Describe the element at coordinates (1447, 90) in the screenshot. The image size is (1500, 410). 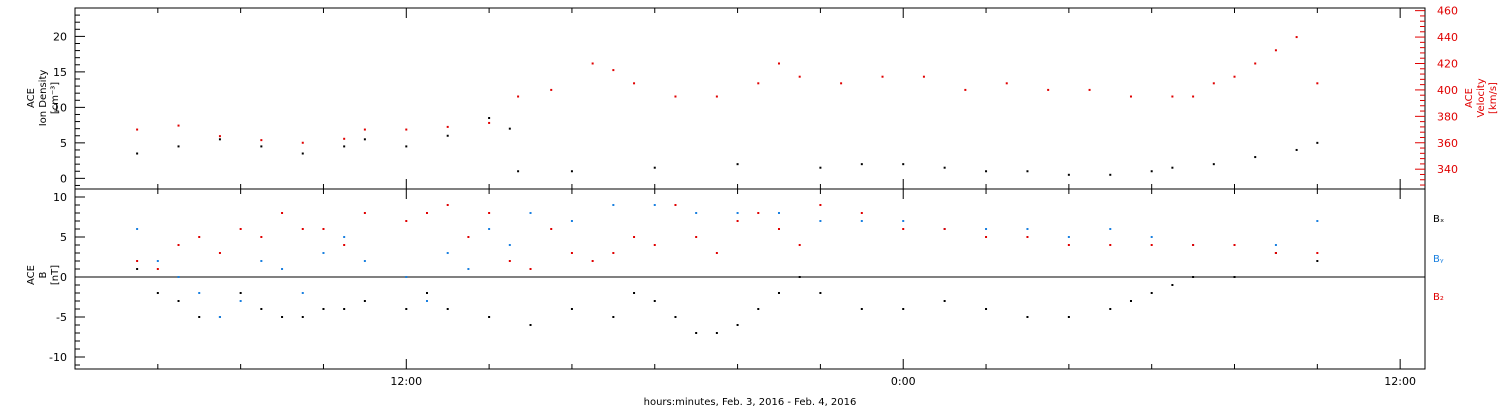
I see `velocity-tick-label: 400` at that location.